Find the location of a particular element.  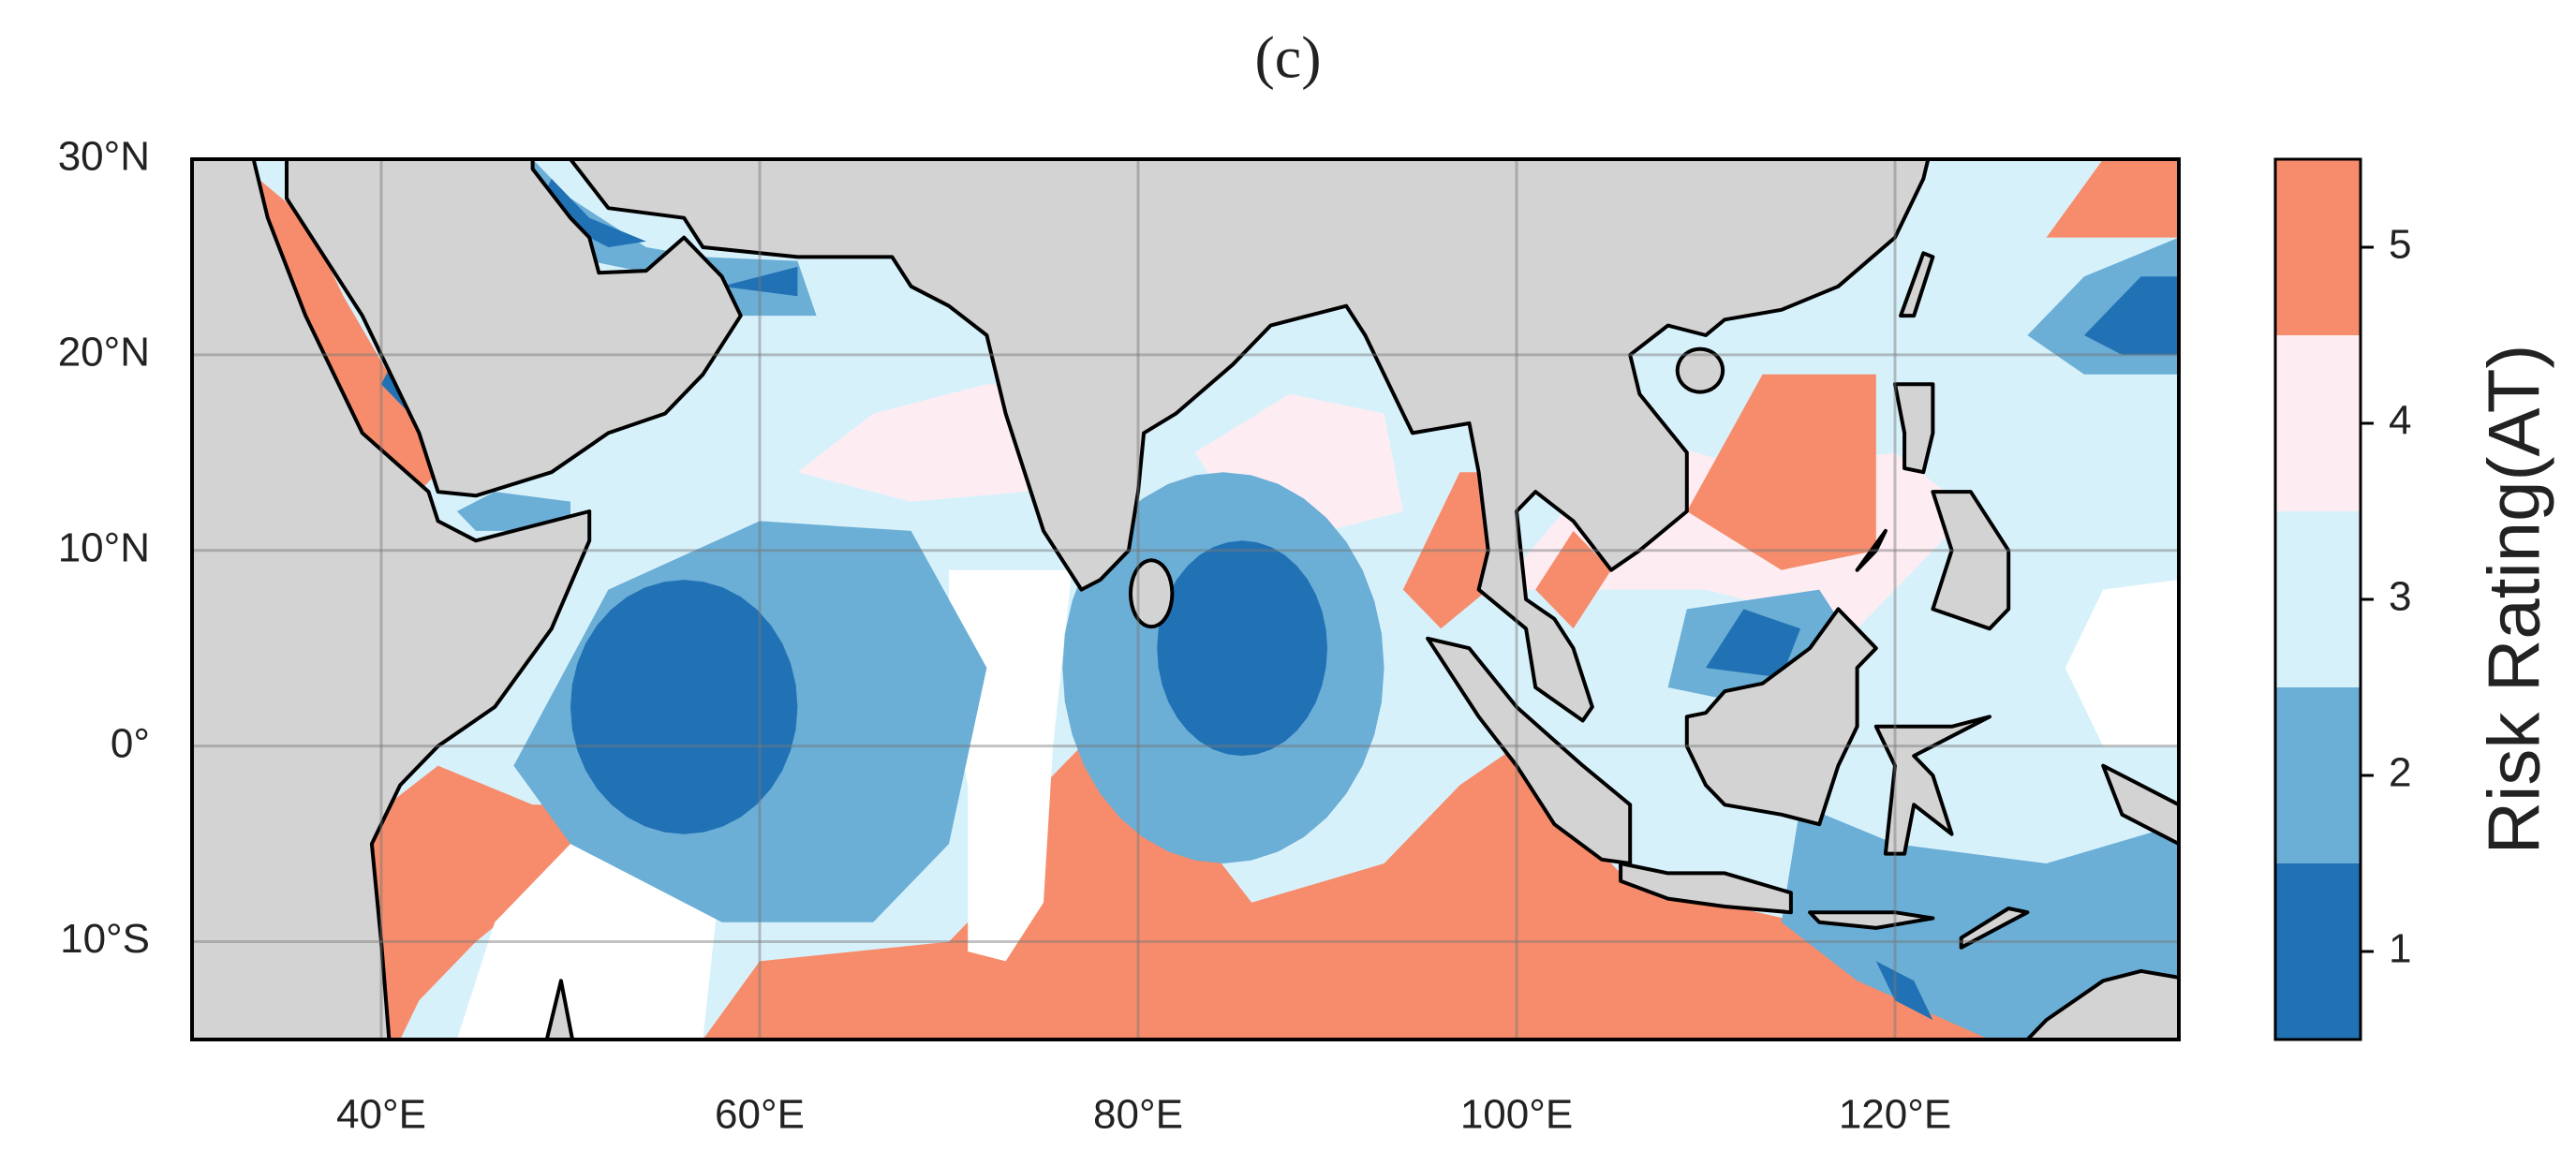

x-tick-label: 60°E is located at coordinates (760, 1115).